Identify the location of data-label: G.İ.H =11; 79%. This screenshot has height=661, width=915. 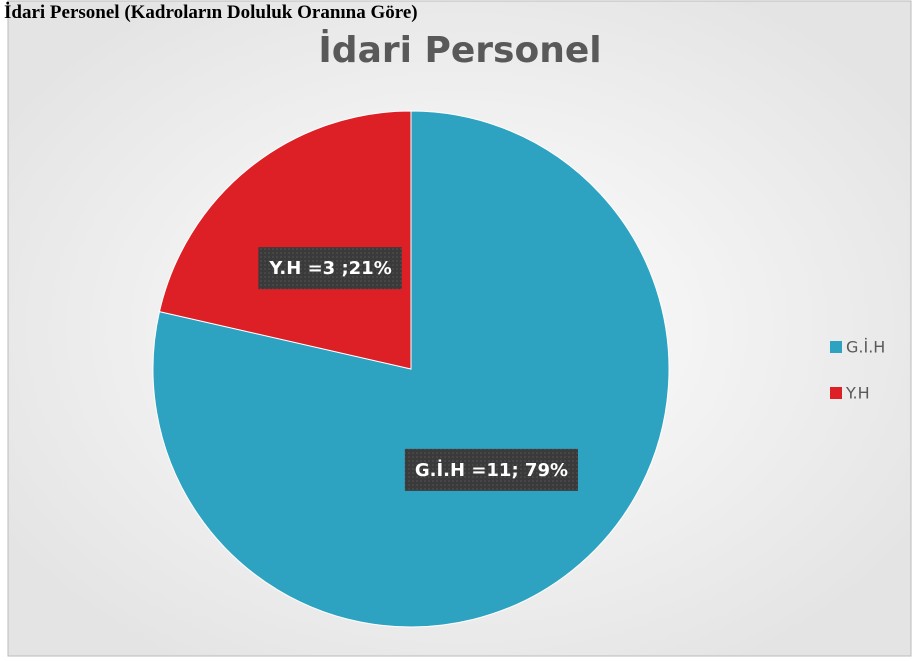
(491, 469).